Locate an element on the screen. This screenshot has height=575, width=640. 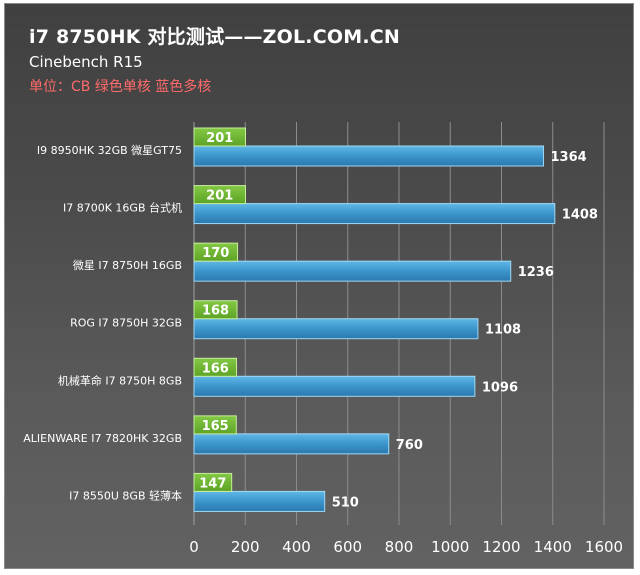
multi-core-value-label: 1108 is located at coordinates (503, 330).